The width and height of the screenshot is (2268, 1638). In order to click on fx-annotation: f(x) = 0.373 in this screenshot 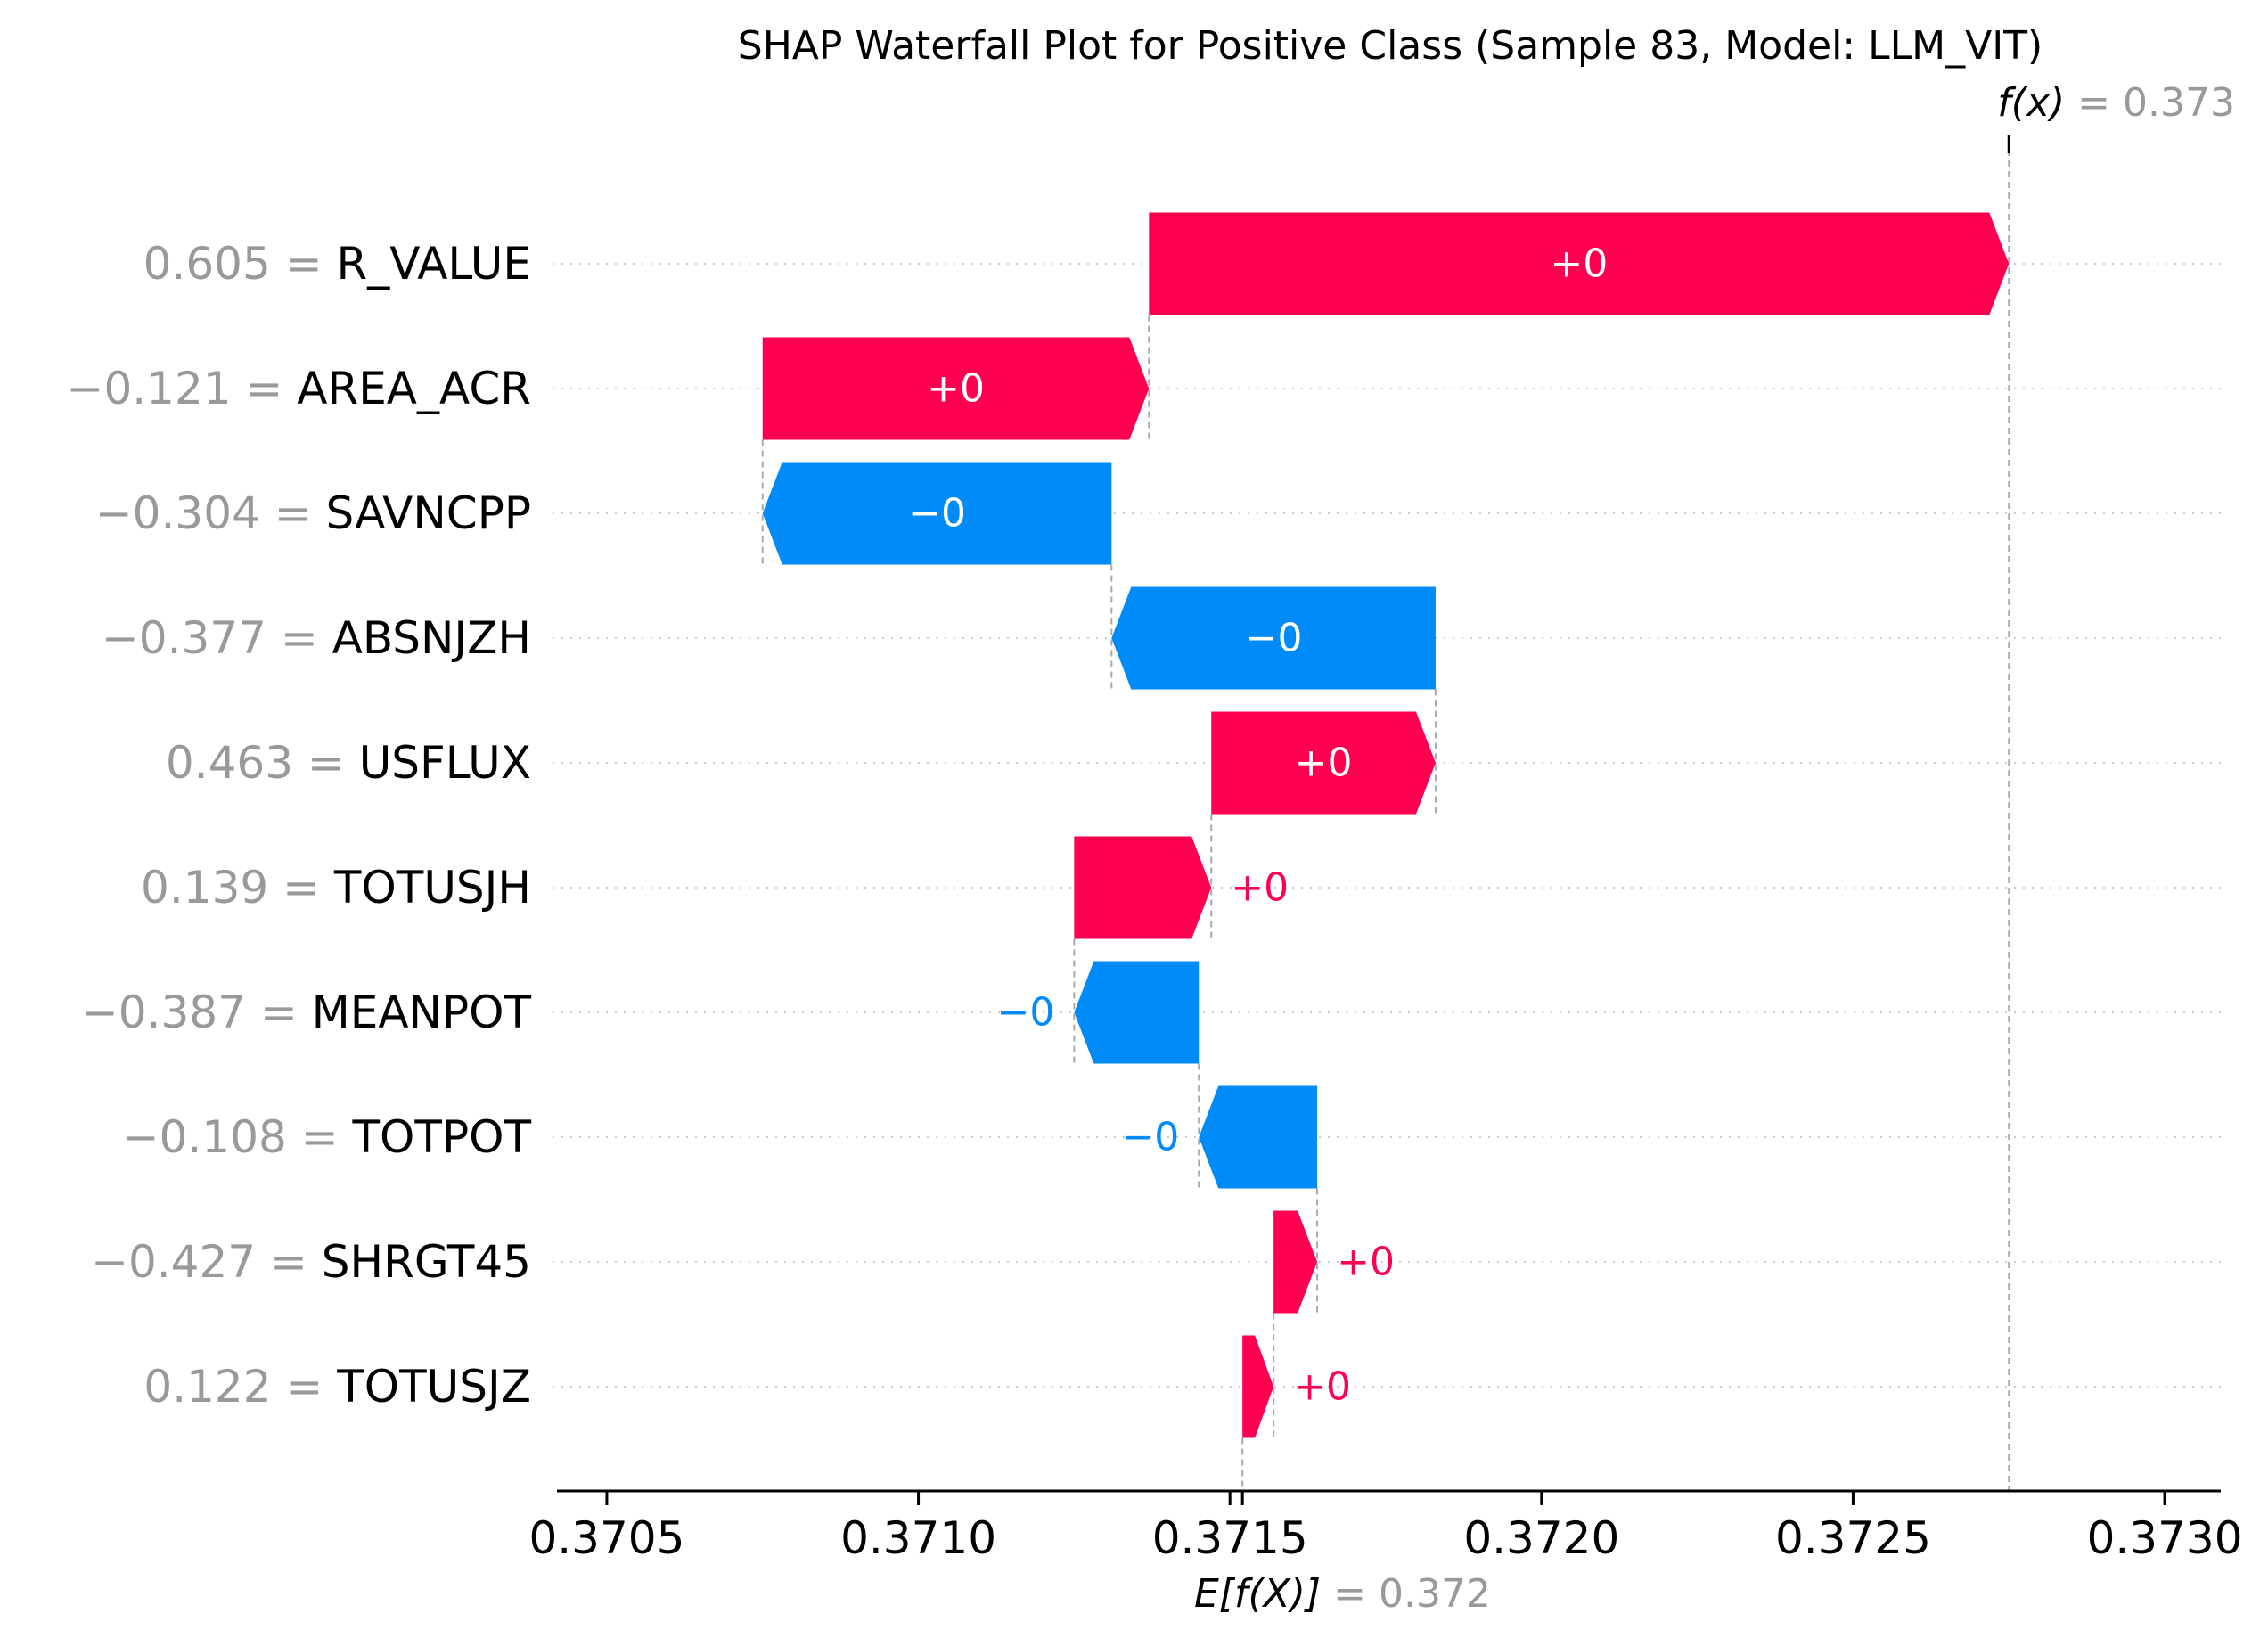, I will do `click(2116, 103)`.